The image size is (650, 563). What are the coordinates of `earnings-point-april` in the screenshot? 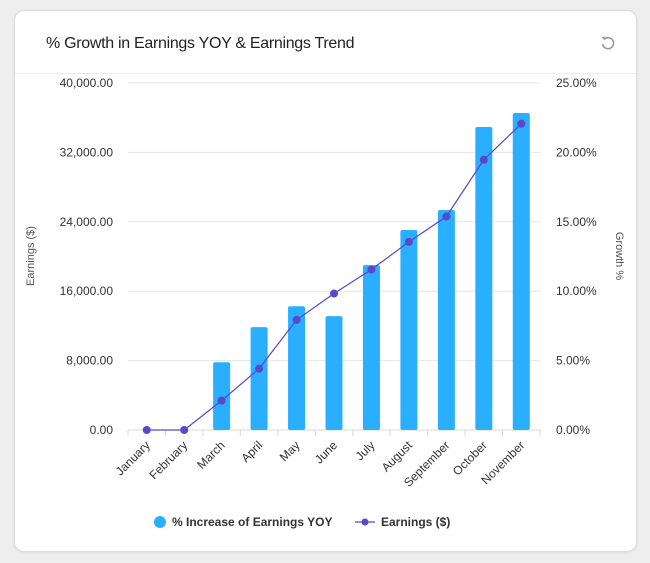 It's located at (259, 368).